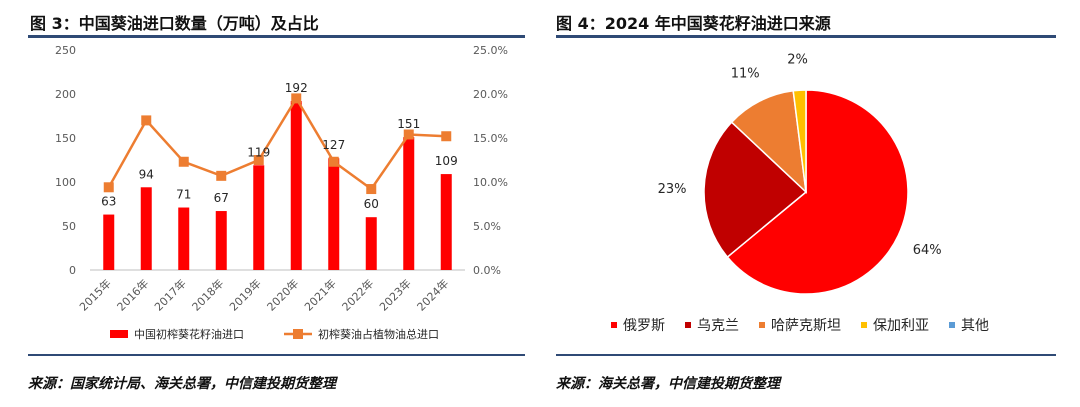  What do you see at coordinates (244, 294) in the screenshot?
I see `x-tick-label: 2019年` at bounding box center [244, 294].